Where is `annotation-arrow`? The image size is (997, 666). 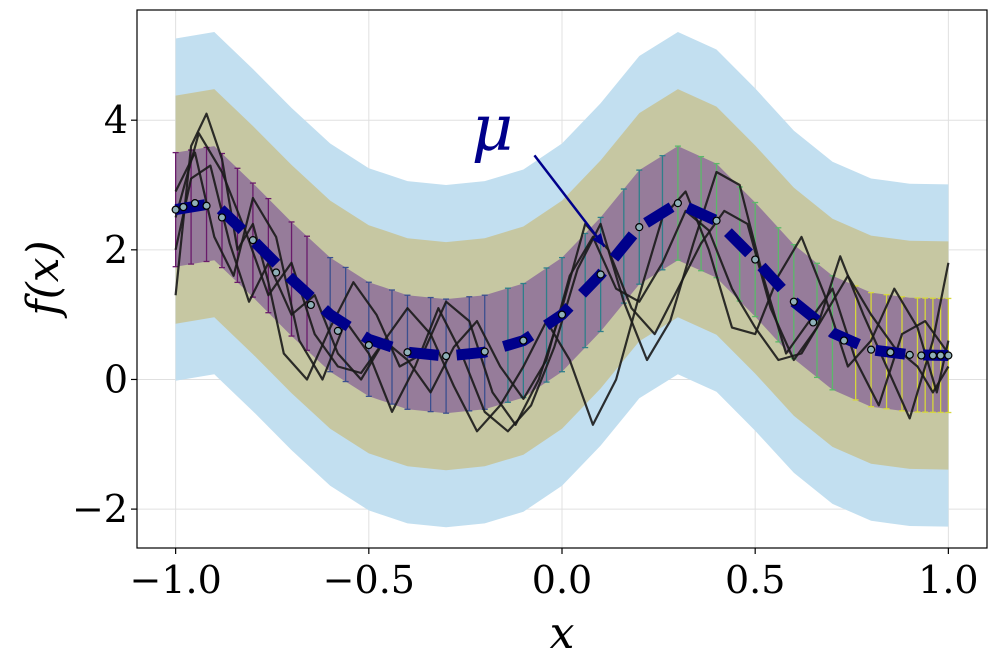 annotation-arrow is located at coordinates (569, 201).